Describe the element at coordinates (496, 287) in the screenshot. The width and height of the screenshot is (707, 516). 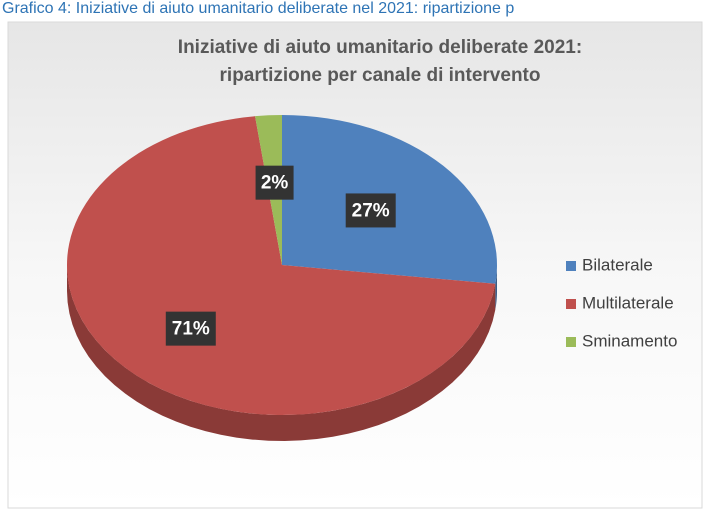
I see `pie-side` at that location.